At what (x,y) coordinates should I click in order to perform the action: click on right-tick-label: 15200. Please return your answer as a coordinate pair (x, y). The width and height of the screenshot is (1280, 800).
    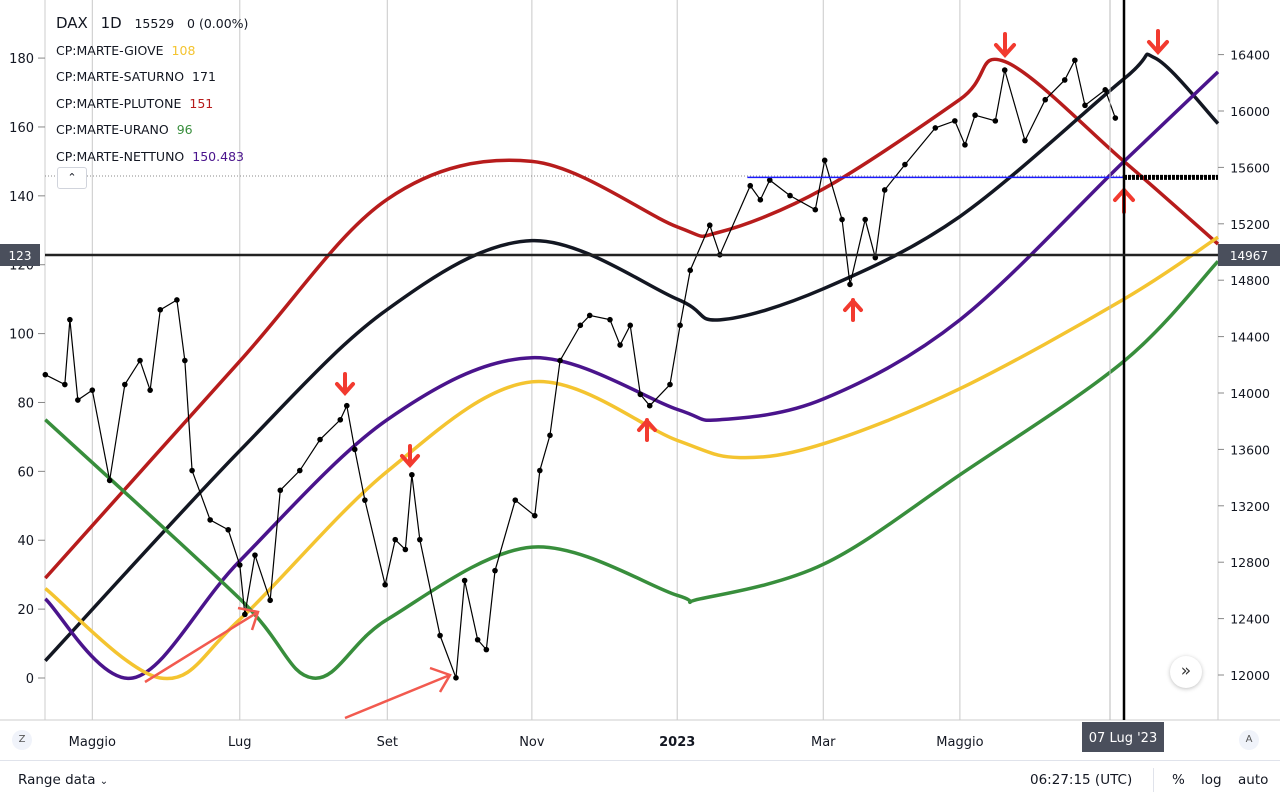
    Looking at the image, I should click on (1250, 224).